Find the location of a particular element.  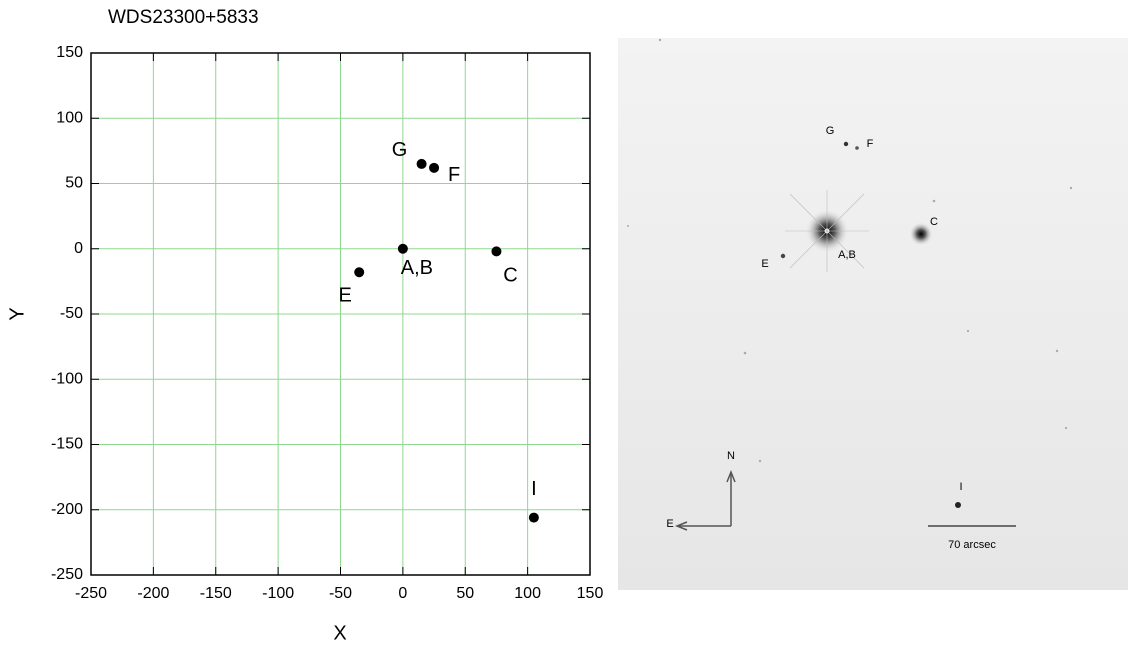

x-tick-label: 50 is located at coordinates (465, 593).